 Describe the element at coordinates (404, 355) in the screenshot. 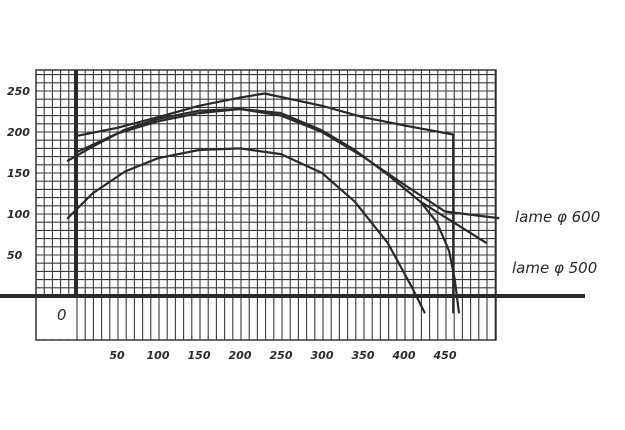

I see `x-tick-label: 400` at that location.